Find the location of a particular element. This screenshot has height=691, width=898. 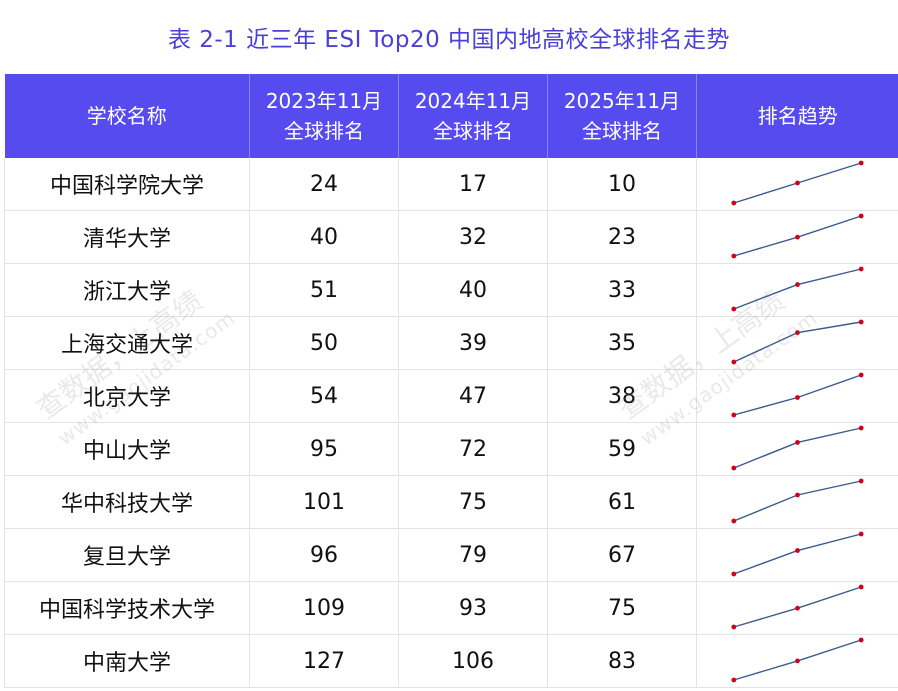

rank-2024-cell: 17 is located at coordinates (473, 184).